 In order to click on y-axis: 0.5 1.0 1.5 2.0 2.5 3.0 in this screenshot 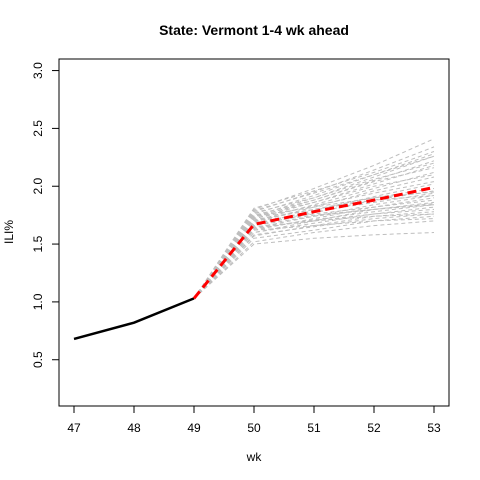, I will do `click(45, 215)`.